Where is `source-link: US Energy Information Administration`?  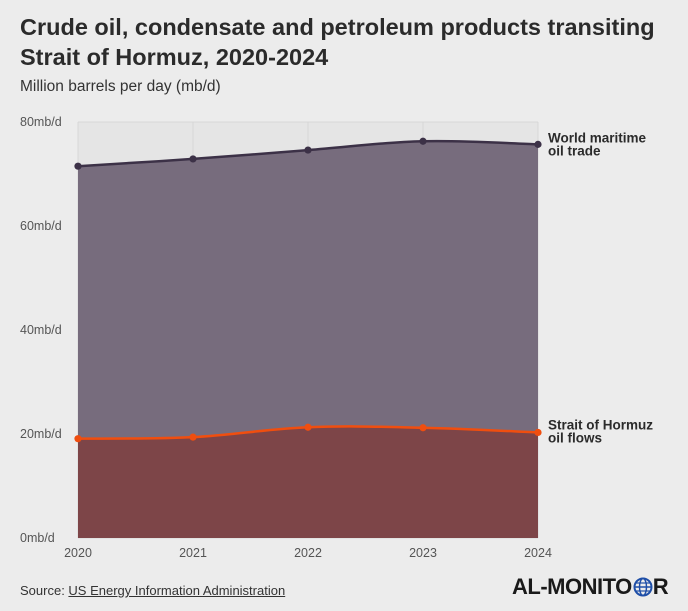 source-link: US Energy Information Administration is located at coordinates (177, 590).